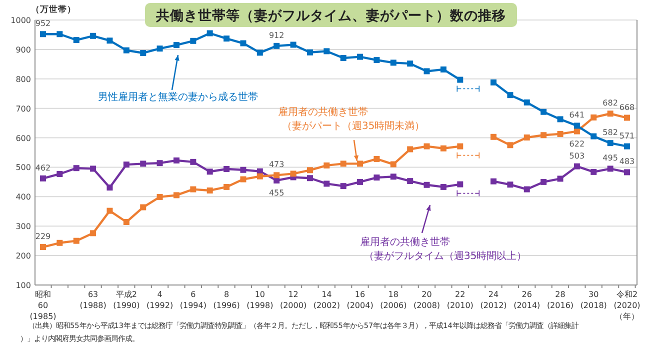  What do you see at coordinates (23, 49) in the screenshot?
I see `y-tick-label: 900` at bounding box center [23, 49].